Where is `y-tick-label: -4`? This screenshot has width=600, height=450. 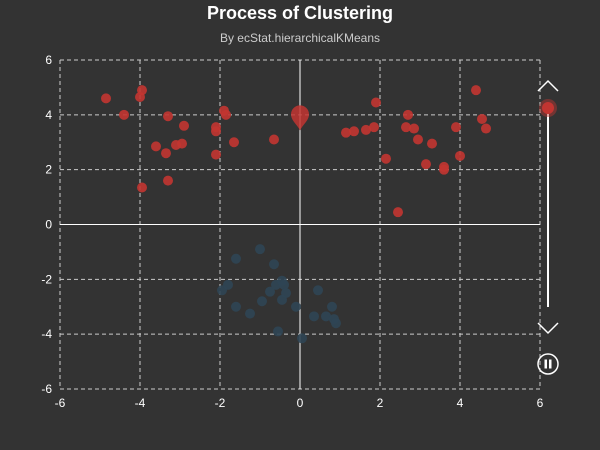
y-tick-label: -4 is located at coordinates (46, 334).